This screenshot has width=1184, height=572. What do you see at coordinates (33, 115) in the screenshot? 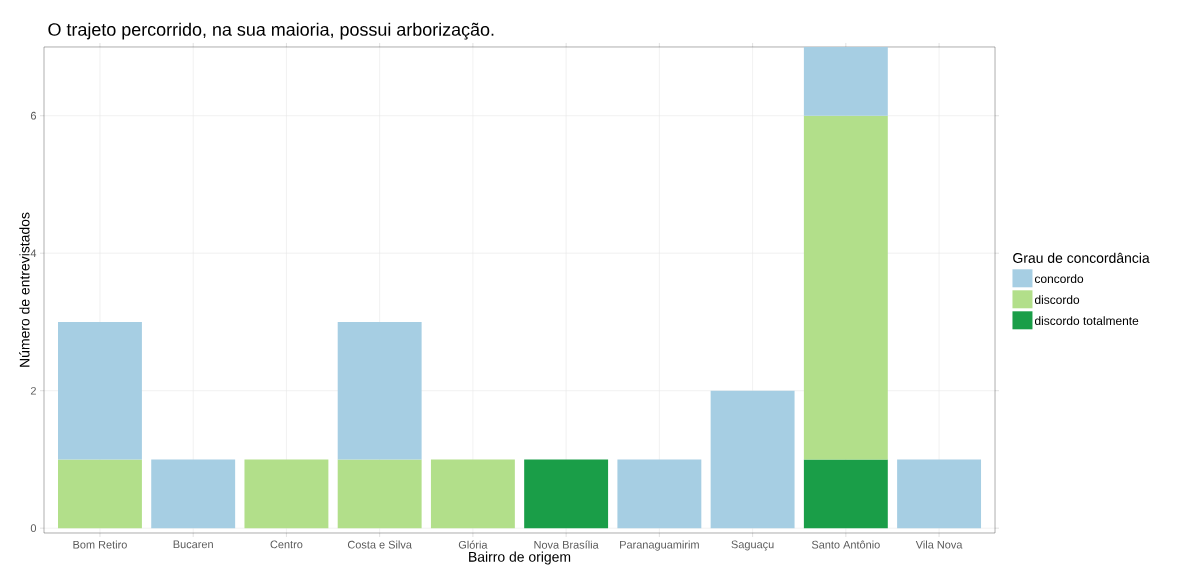
I see `y-tick-label: 6` at bounding box center [33, 115].